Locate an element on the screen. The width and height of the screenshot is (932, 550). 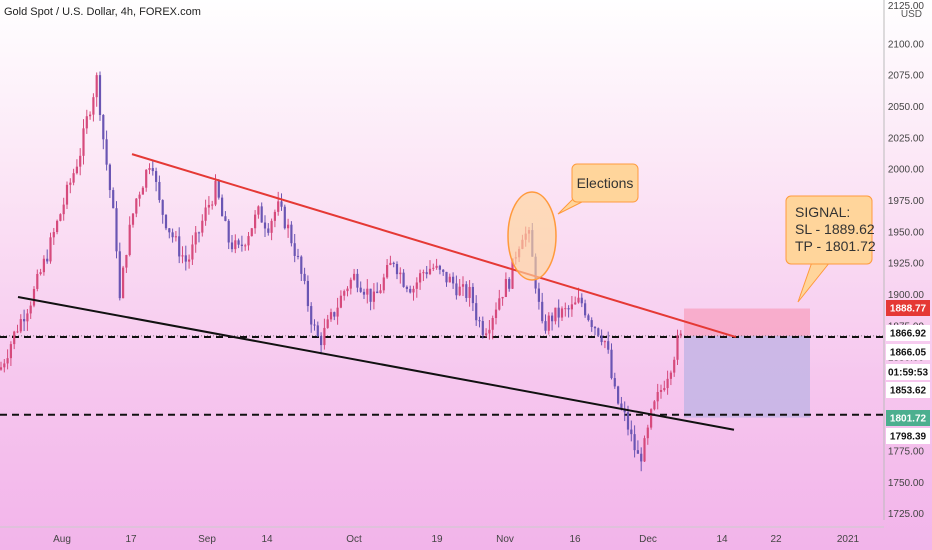
horizontal-levels is located at coordinates (442, 375).